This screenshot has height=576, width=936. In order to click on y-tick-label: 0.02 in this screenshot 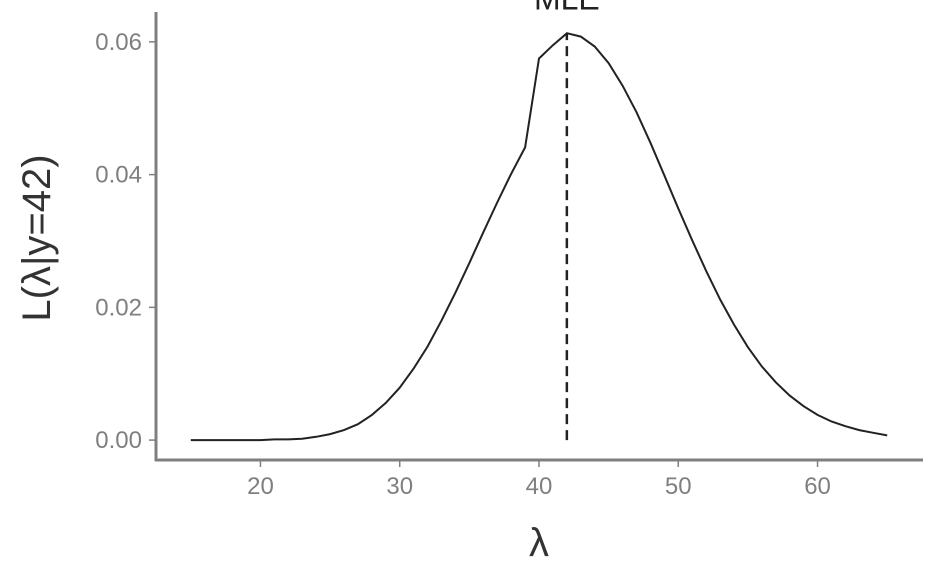, I will do `click(118, 307)`.